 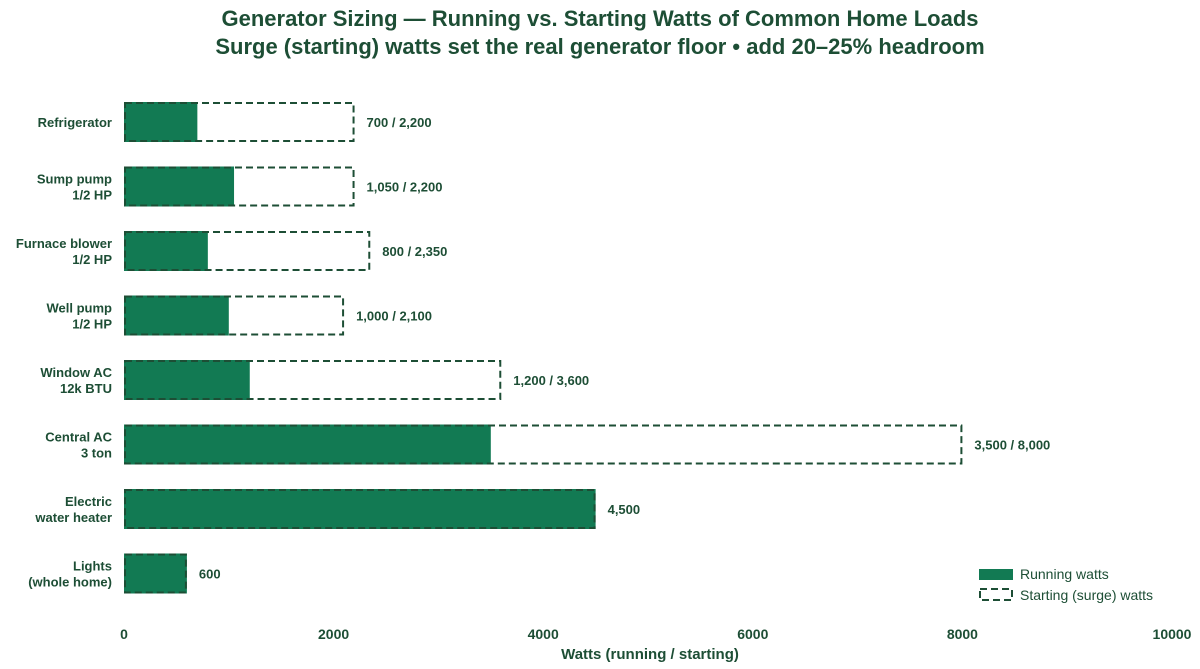 I want to click on category-label: Lights, so click(x=92, y=566).